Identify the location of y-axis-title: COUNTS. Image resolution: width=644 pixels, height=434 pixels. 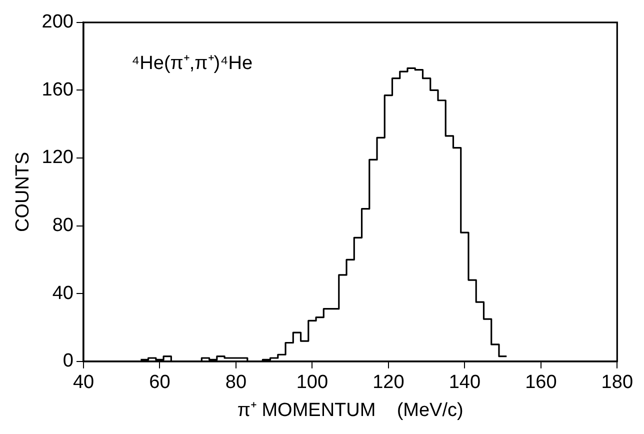
(23, 192).